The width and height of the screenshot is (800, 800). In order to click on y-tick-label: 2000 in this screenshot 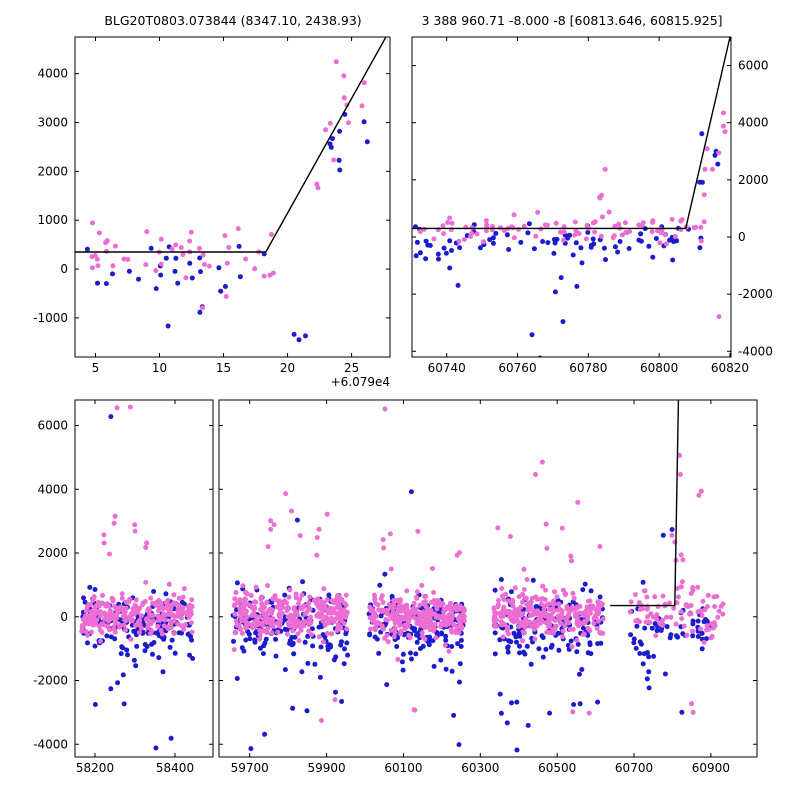, I will do `click(753, 180)`.